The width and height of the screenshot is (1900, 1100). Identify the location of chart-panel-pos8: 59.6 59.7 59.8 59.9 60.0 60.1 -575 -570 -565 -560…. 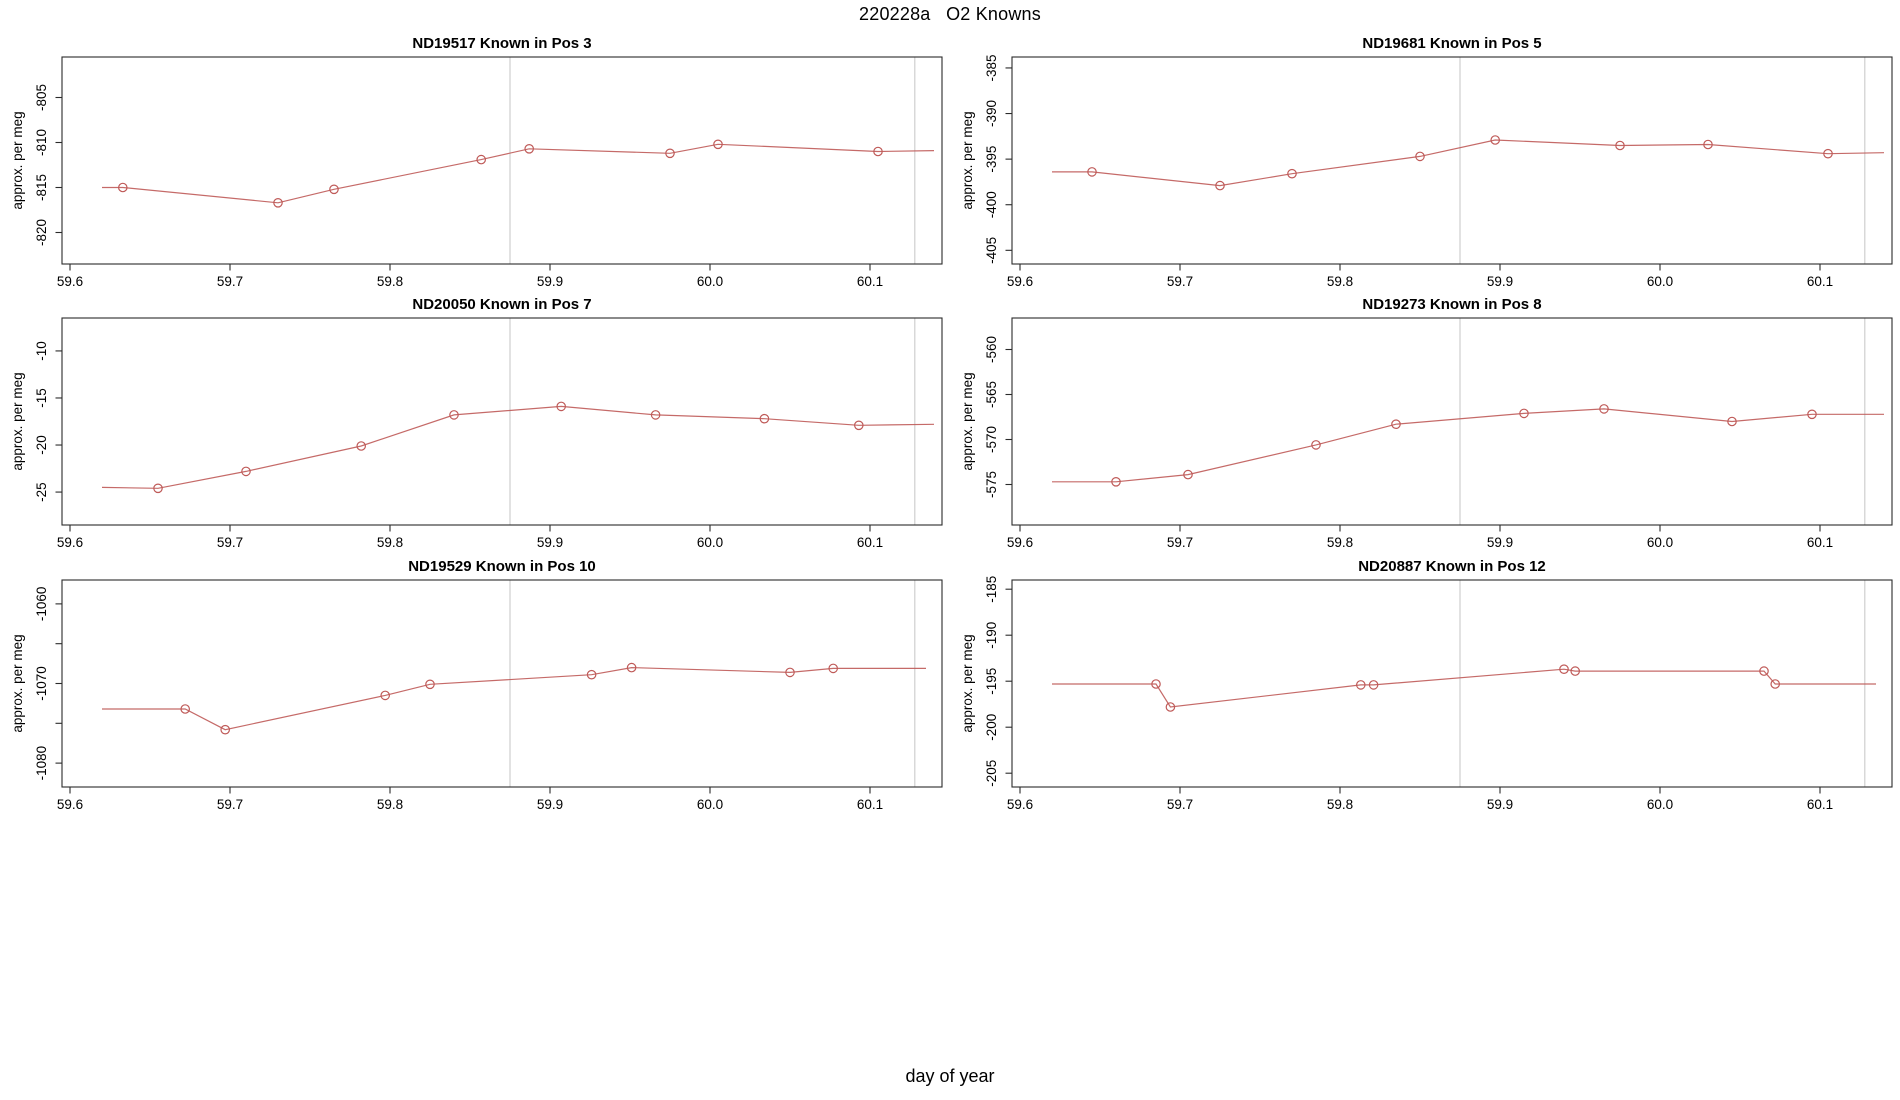
(1425, 419).